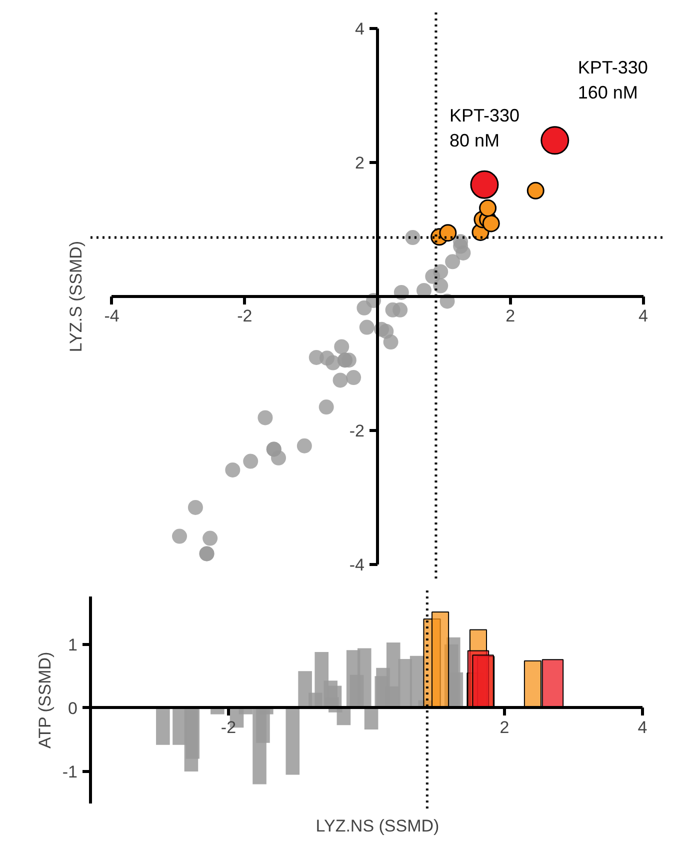  What do you see at coordinates (360, 163) in the screenshot?
I see `y-tick-label: 2` at bounding box center [360, 163].